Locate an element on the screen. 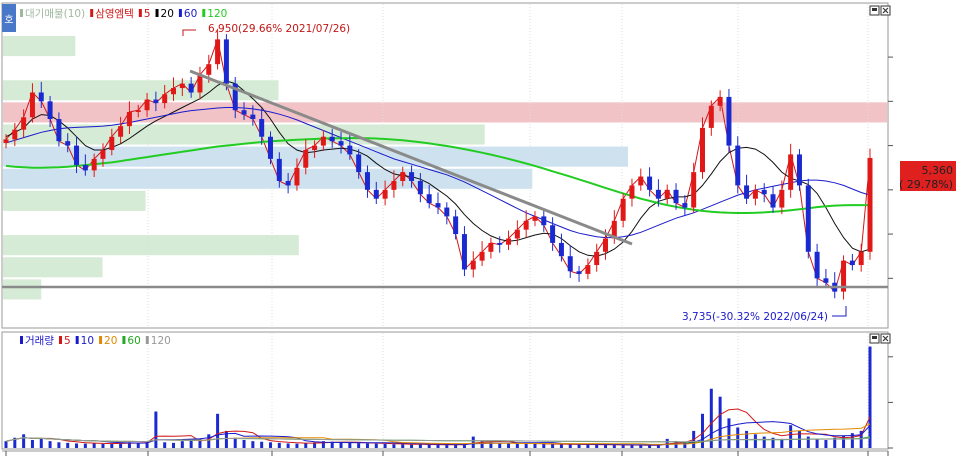 This screenshot has height=470, width=959. legend-label: 20 is located at coordinates (167, 14).